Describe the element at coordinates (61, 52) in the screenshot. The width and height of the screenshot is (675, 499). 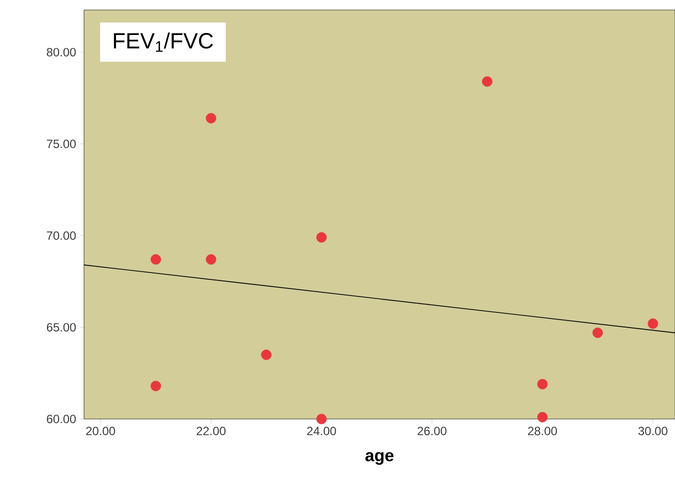
I see `y-tick-label: 80.00` at that location.